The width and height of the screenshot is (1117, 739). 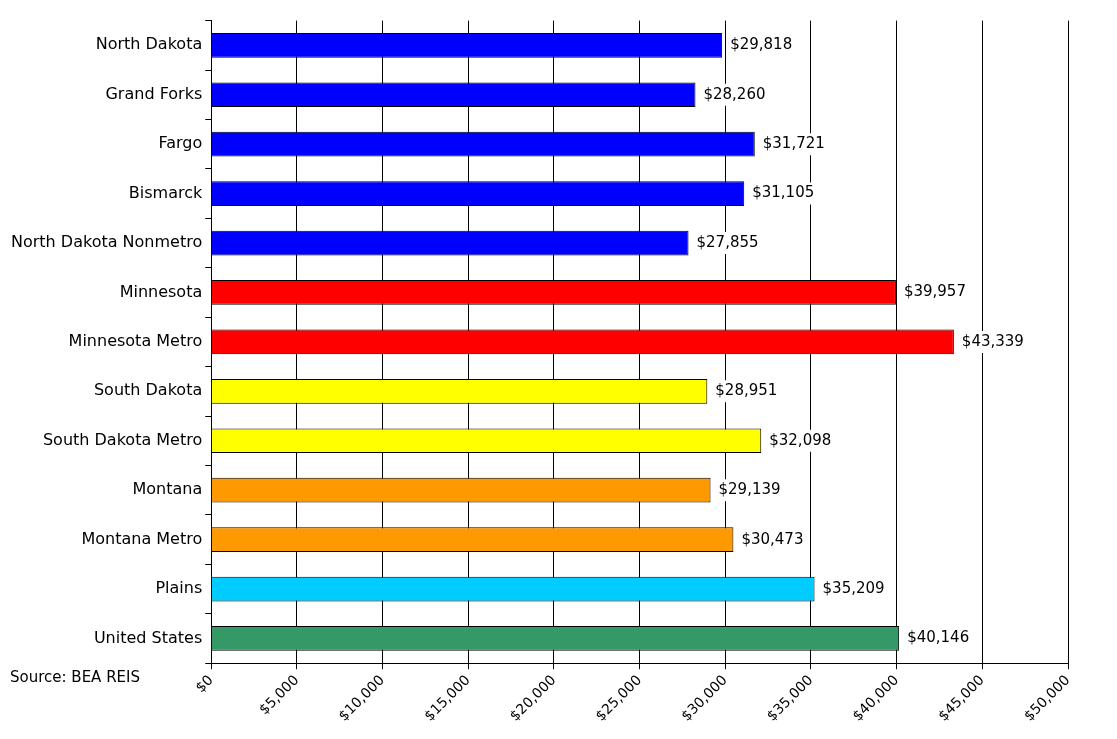 What do you see at coordinates (204, 683) in the screenshot?
I see `x-tick-label: $0` at bounding box center [204, 683].